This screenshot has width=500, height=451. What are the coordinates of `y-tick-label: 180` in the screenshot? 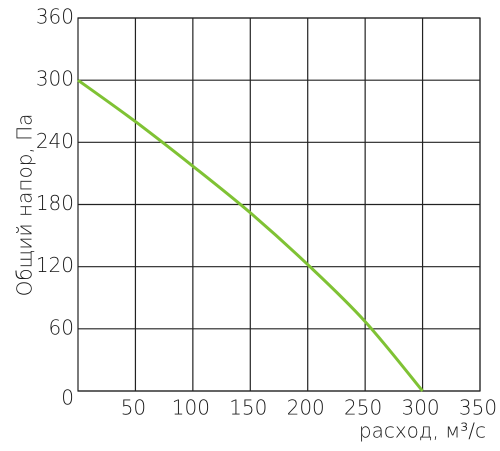 It's located at (55, 203).